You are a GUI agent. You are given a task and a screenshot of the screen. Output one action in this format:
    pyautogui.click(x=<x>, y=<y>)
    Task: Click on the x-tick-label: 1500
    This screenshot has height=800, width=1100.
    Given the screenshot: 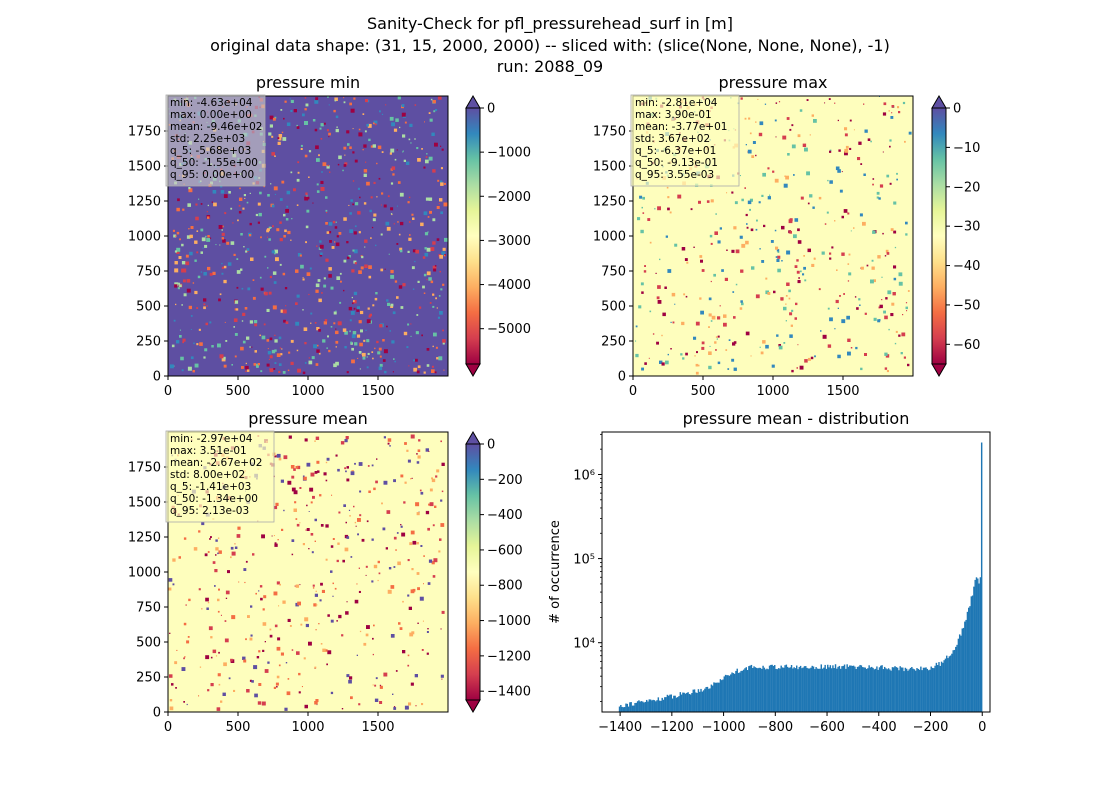 What is the action you would take?
    pyautogui.click(x=842, y=391)
    